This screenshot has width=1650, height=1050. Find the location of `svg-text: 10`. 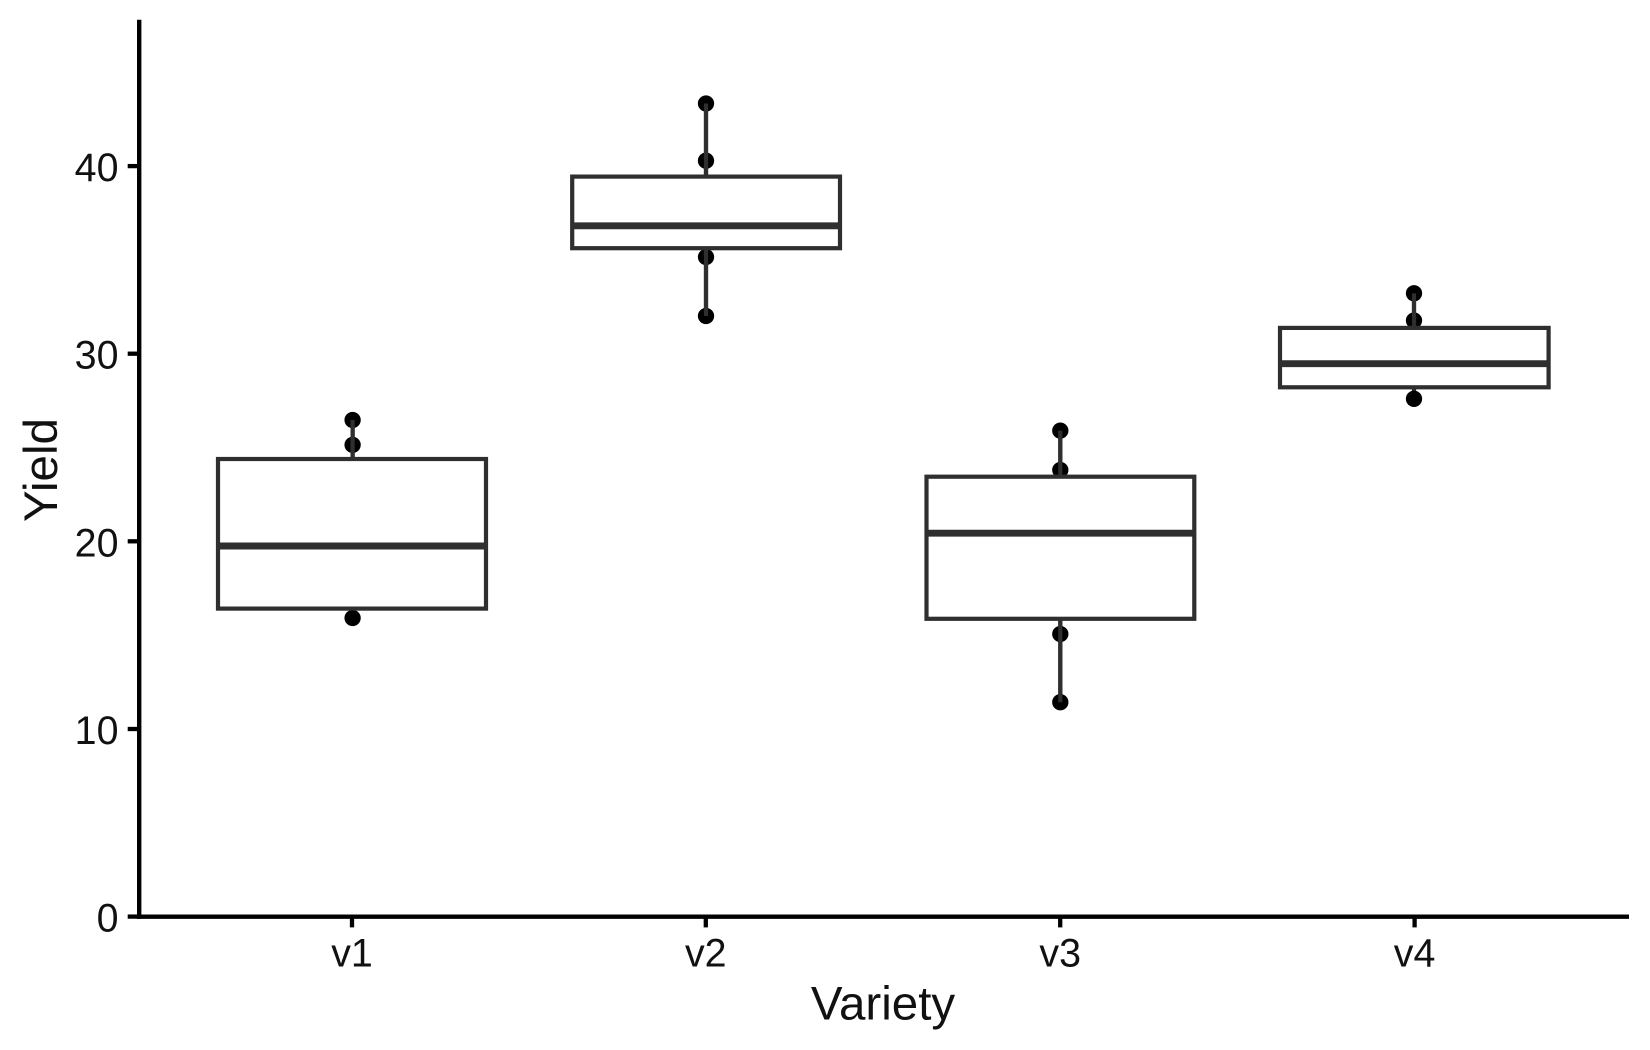

svg-text: 10 is located at coordinates (97, 731).